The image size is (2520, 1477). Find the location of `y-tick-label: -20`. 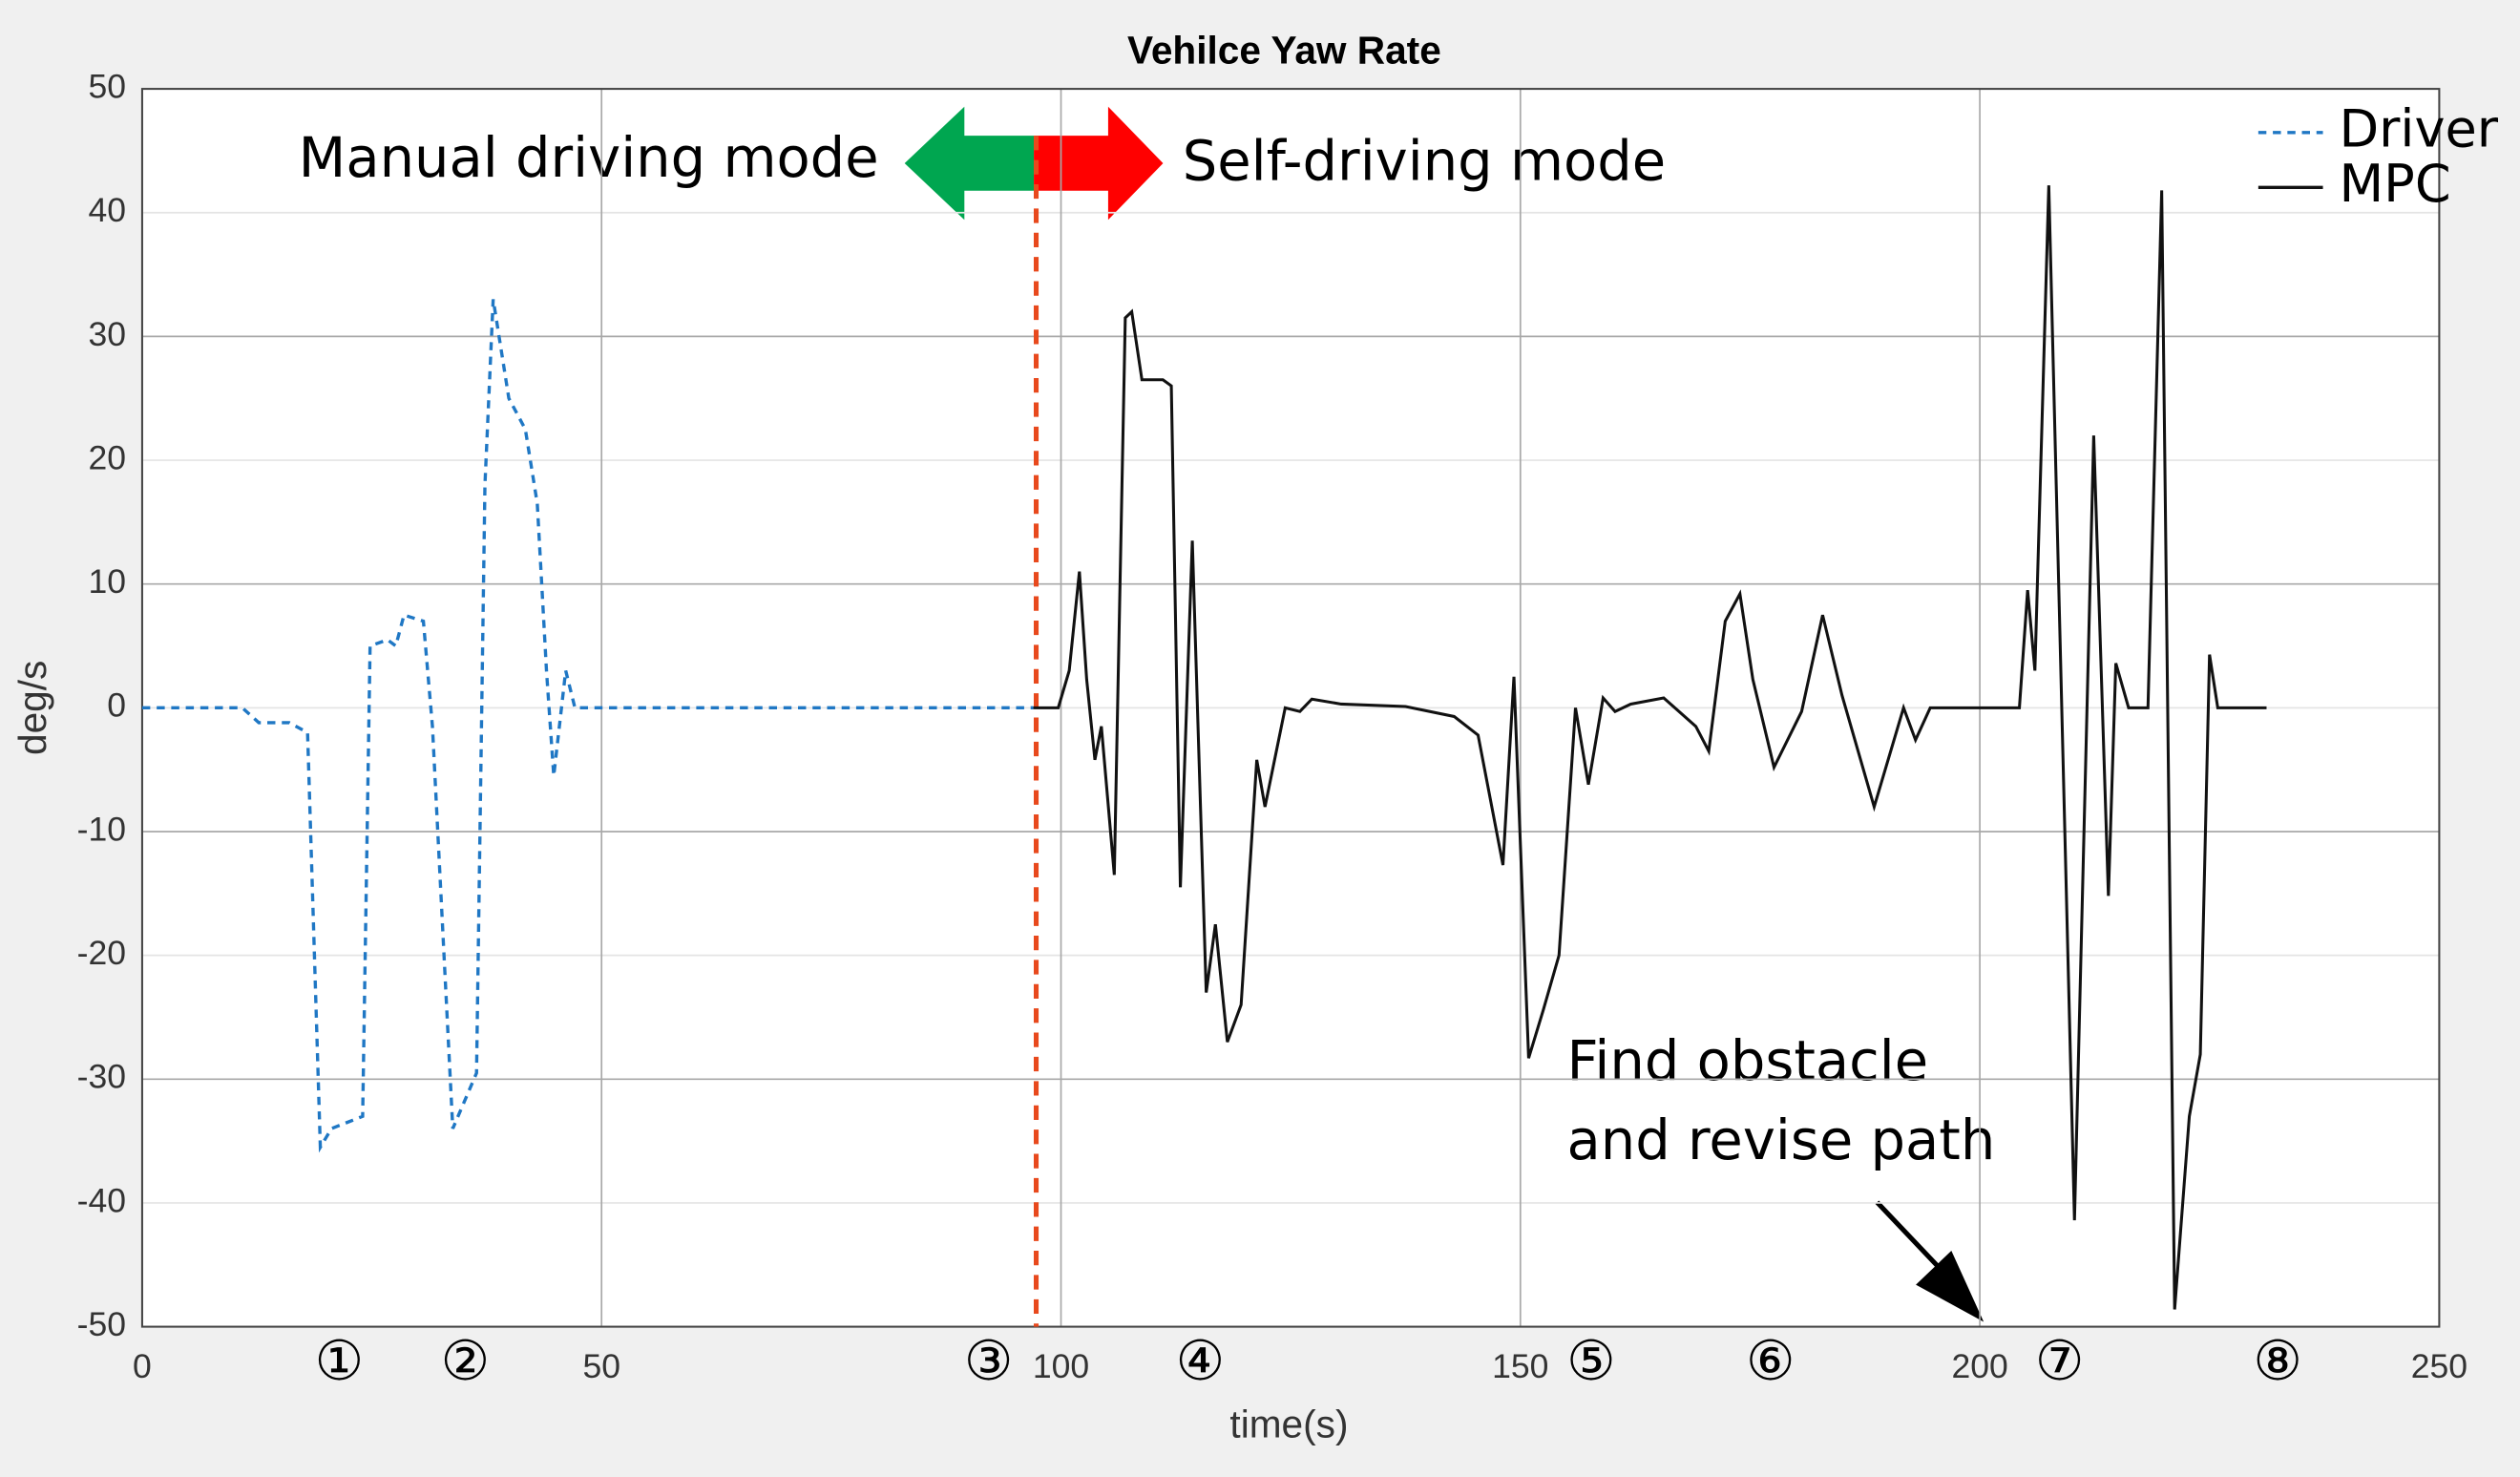

y-tick-label: -20 is located at coordinates (102, 953).